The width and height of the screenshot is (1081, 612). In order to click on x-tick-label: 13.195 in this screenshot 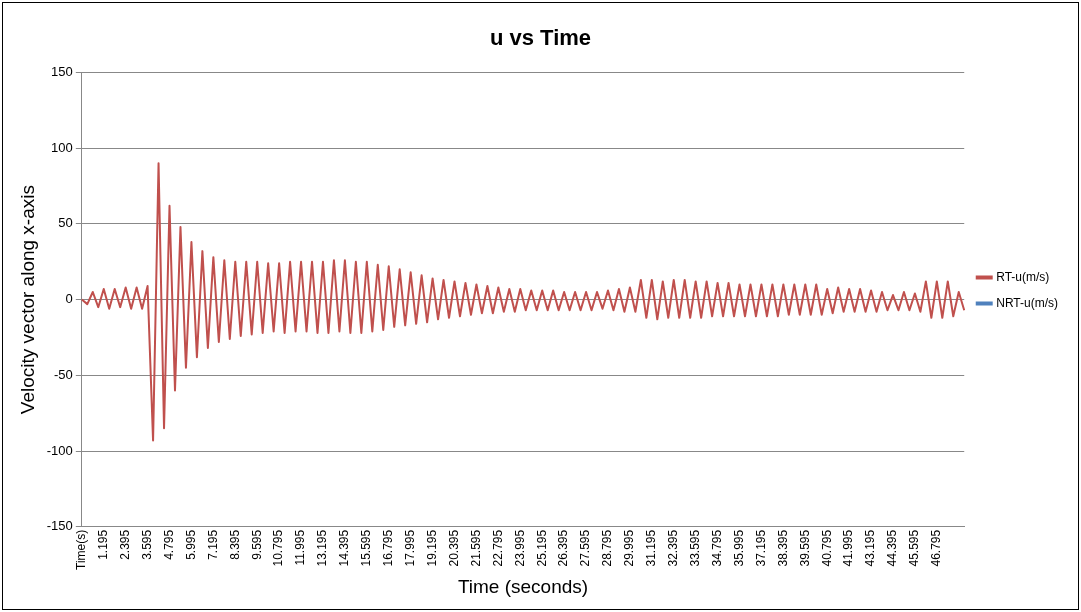, I will do `click(322, 548)`.